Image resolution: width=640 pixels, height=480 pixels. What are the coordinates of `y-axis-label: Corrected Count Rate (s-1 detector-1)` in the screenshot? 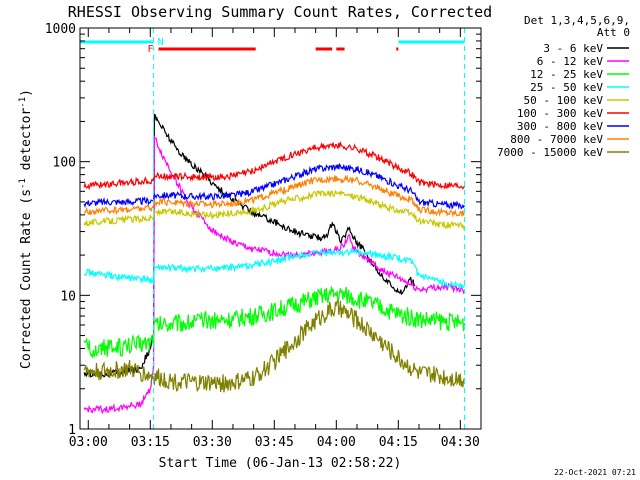 It's located at (26, 229).